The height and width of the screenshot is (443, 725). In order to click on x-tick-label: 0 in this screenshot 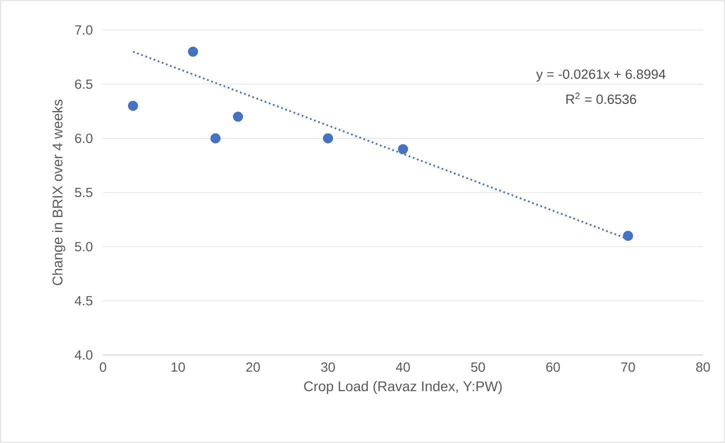, I will do `click(103, 367)`.